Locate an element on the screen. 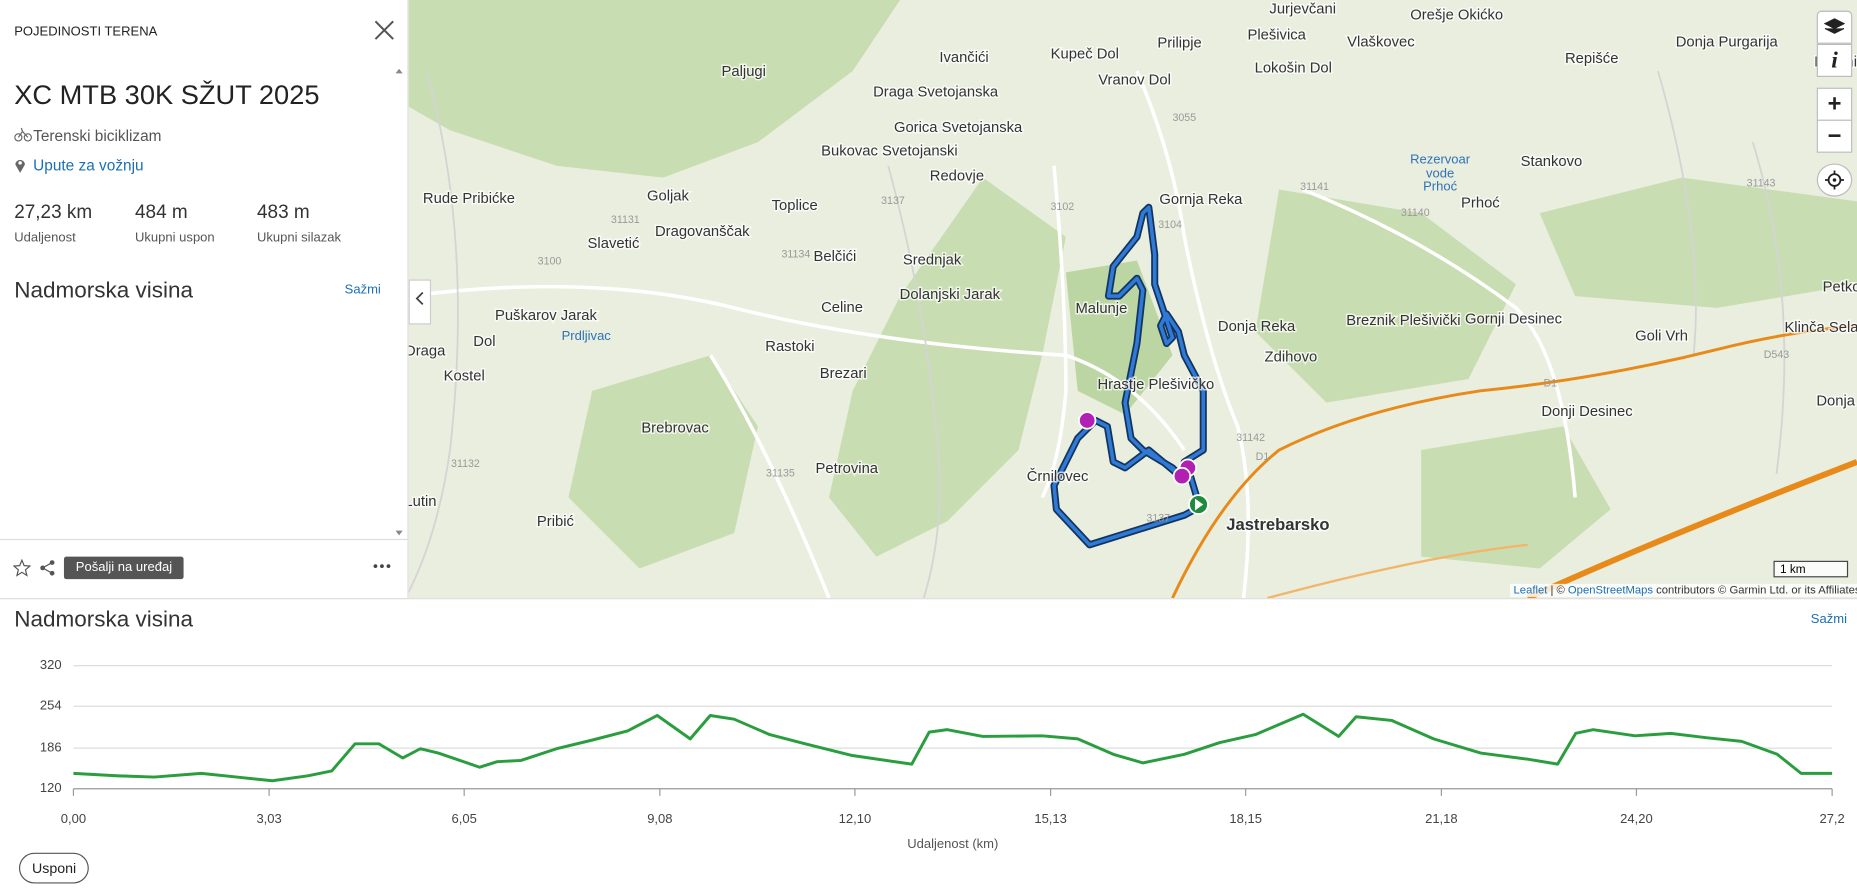  road-label: 3137 is located at coordinates (893, 201).